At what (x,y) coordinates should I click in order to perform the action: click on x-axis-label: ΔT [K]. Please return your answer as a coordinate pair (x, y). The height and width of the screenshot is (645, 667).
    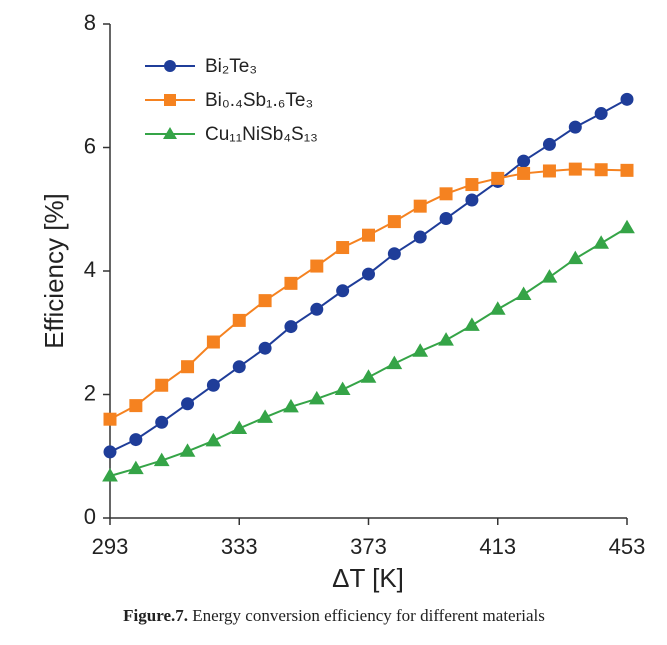
    Looking at the image, I should click on (368, 578).